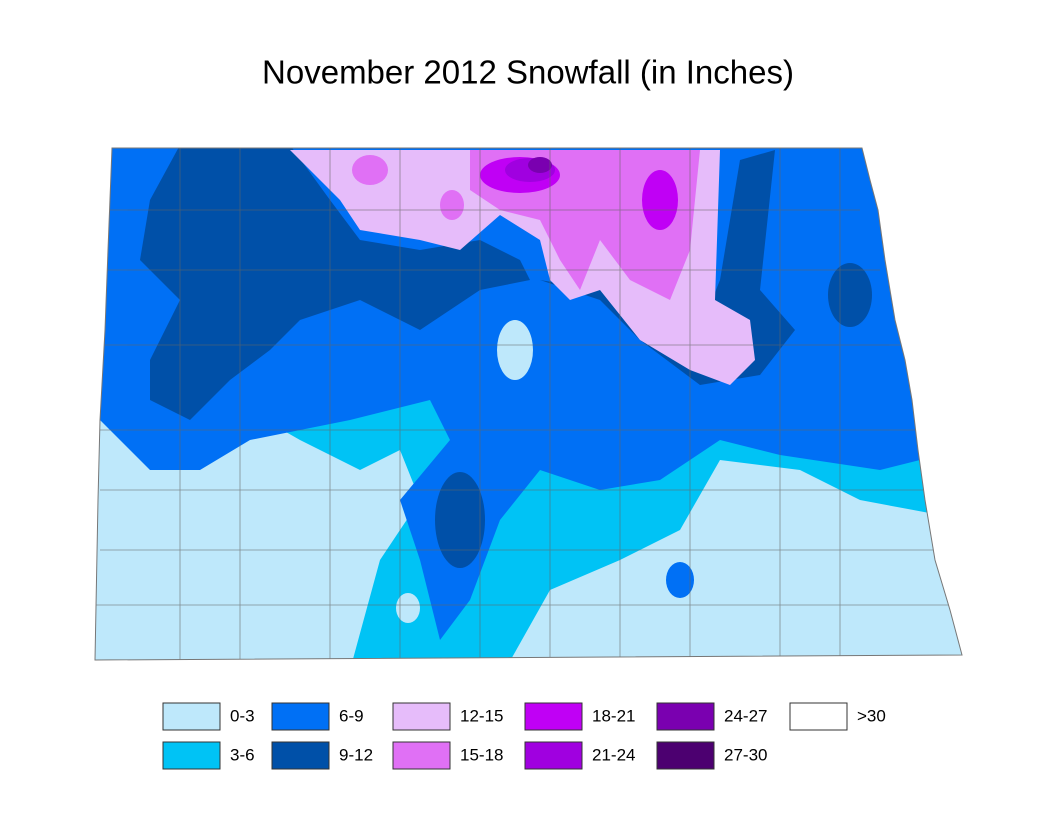 The height and width of the screenshot is (821, 1056). What do you see at coordinates (745, 754) in the screenshot?
I see `legend-label: 27-30` at bounding box center [745, 754].